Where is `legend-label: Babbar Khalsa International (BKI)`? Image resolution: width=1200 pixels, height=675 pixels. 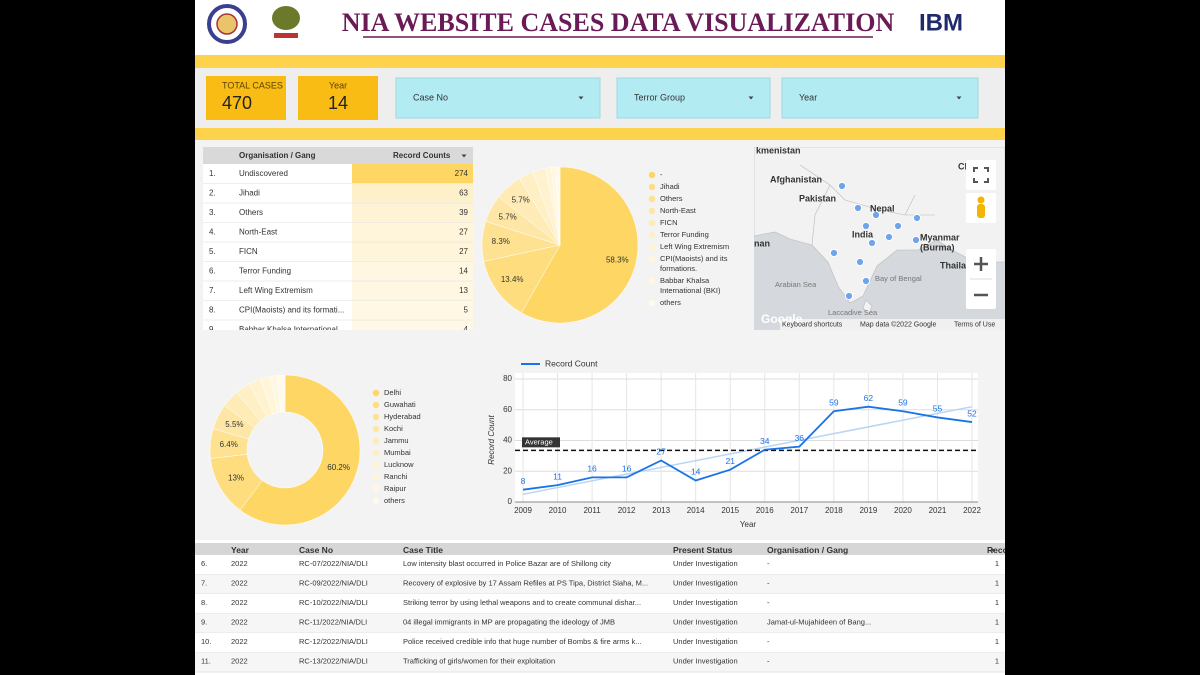
legend-label: Babbar Khalsa International (BKI) is located at coordinates (690, 285).